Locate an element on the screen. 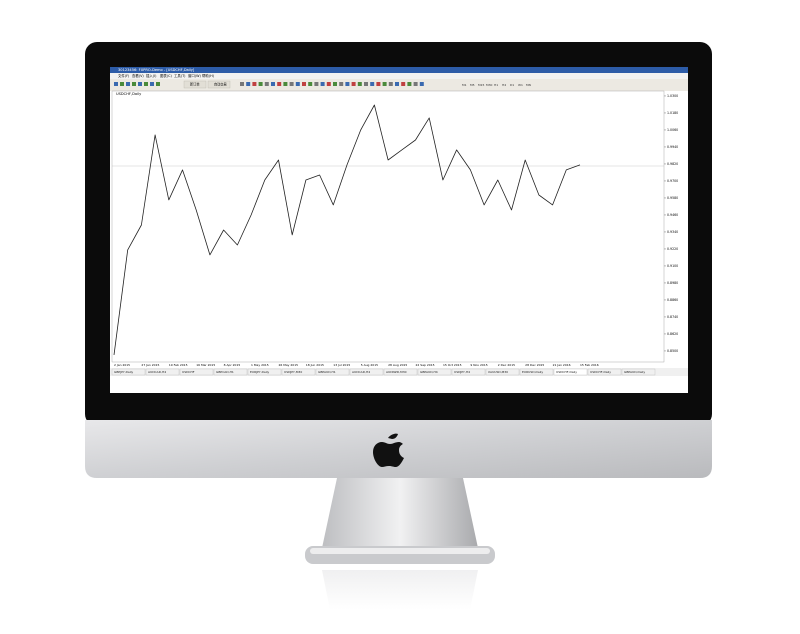  timeframe-button: M5 is located at coordinates (472, 85).